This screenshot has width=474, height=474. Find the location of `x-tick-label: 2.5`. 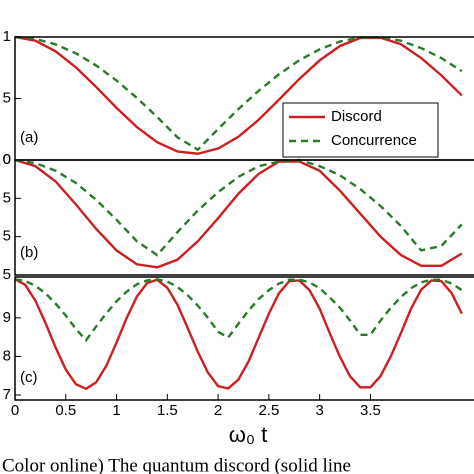

x-tick-label: 2.5 is located at coordinates (268, 410).